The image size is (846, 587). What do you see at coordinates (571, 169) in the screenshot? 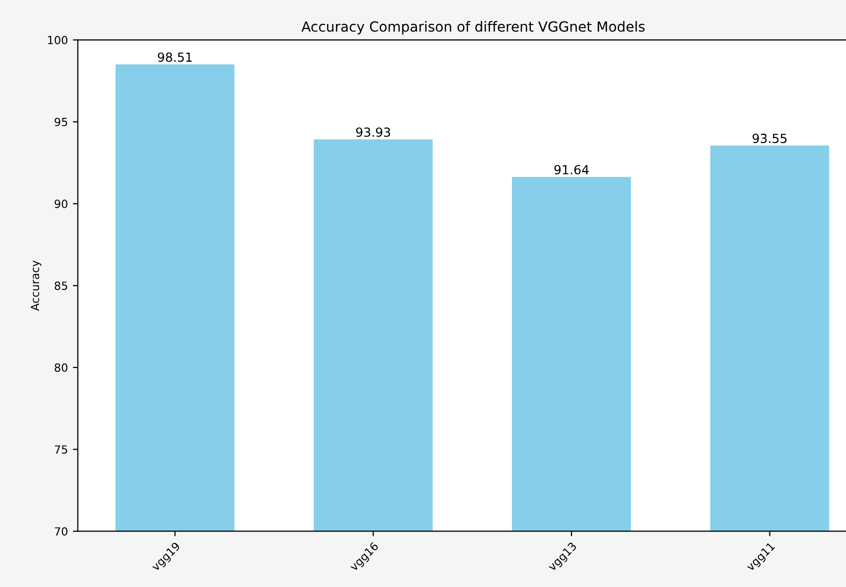
I see `data-label: 91.64` at bounding box center [571, 169].